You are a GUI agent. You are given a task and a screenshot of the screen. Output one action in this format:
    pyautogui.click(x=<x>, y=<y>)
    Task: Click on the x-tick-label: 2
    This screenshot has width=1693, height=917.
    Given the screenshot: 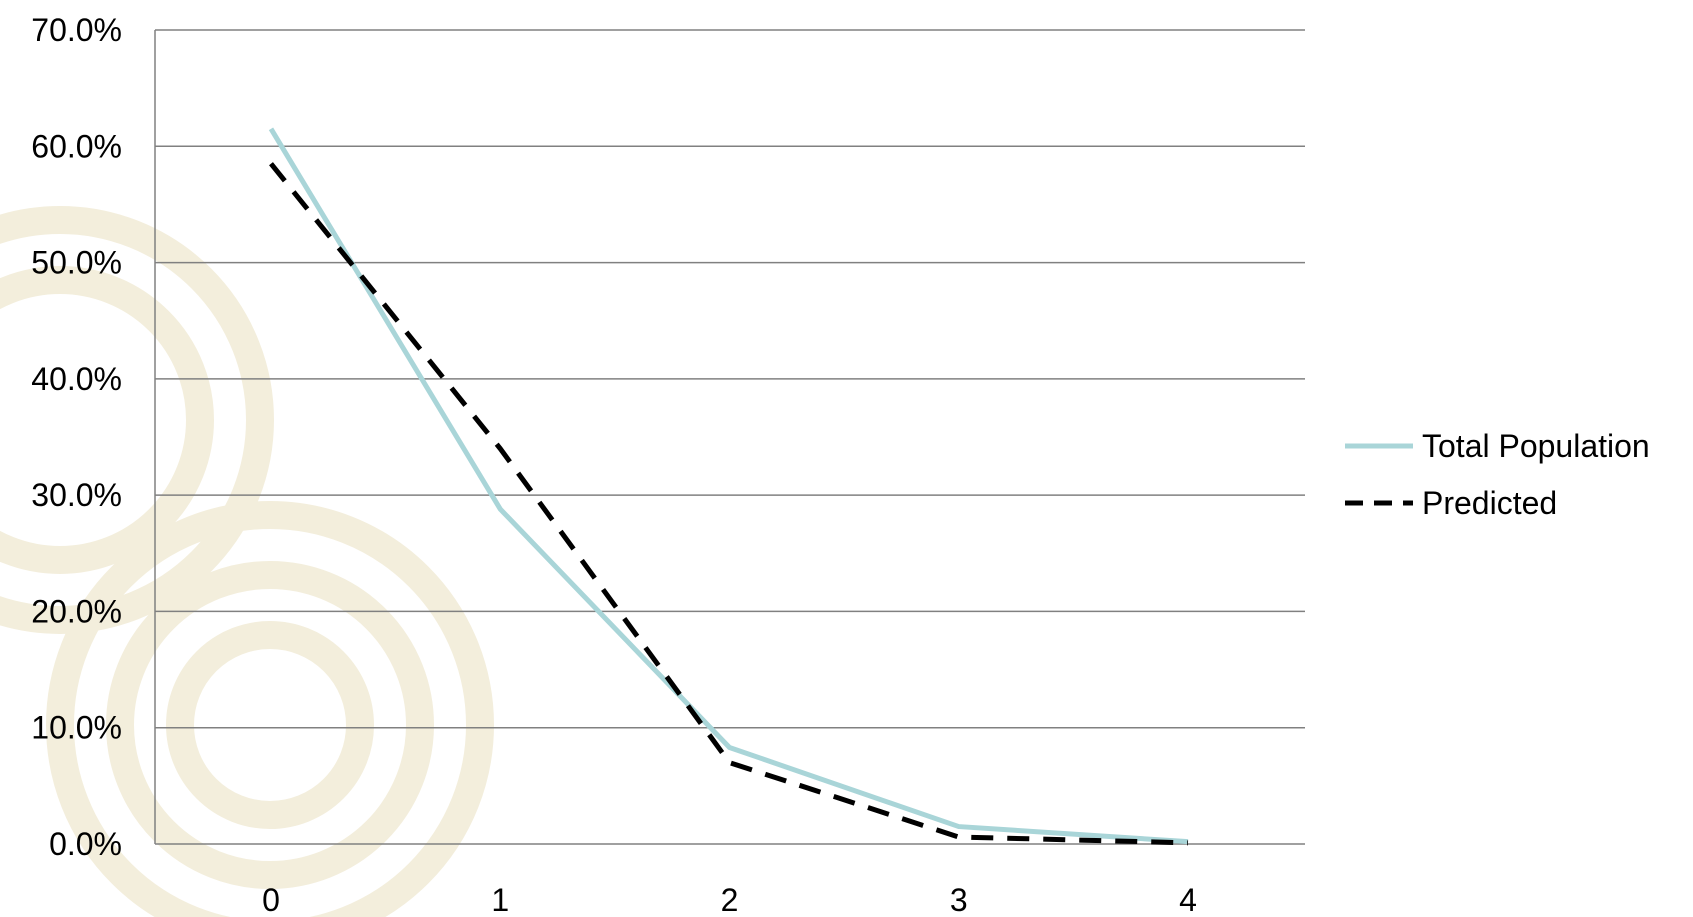 What is the action you would take?
    pyautogui.click(x=730, y=899)
    